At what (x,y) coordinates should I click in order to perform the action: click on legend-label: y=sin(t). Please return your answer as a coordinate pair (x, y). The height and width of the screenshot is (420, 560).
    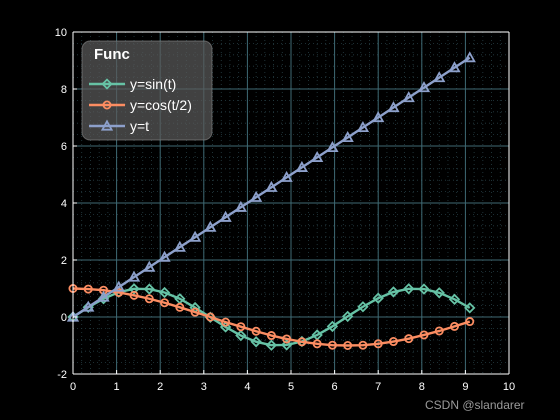
    Looking at the image, I should click on (153, 84).